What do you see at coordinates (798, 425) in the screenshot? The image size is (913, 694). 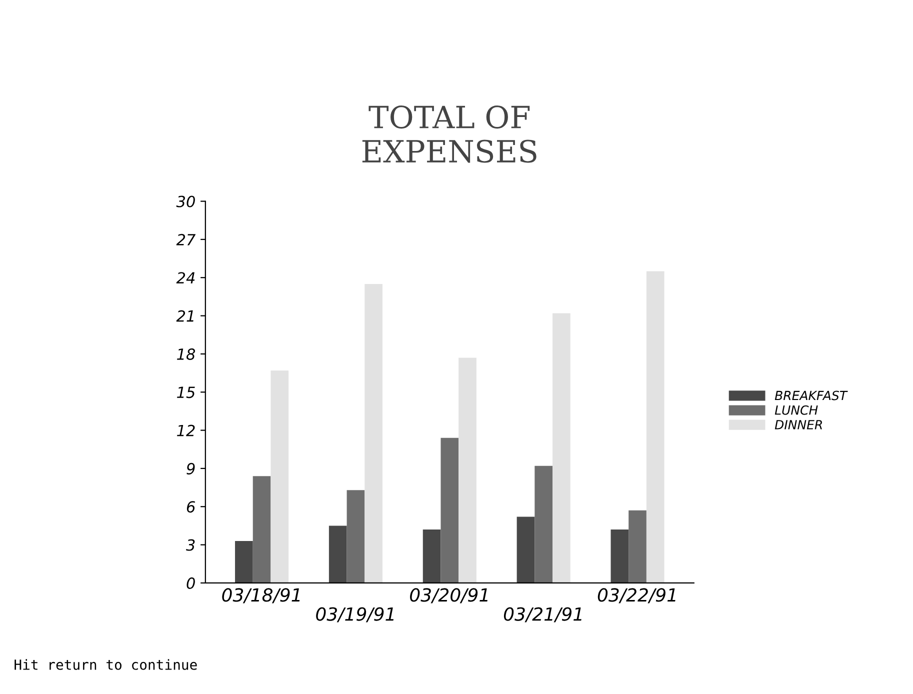 I see `legend-label: DINNER` at bounding box center [798, 425].